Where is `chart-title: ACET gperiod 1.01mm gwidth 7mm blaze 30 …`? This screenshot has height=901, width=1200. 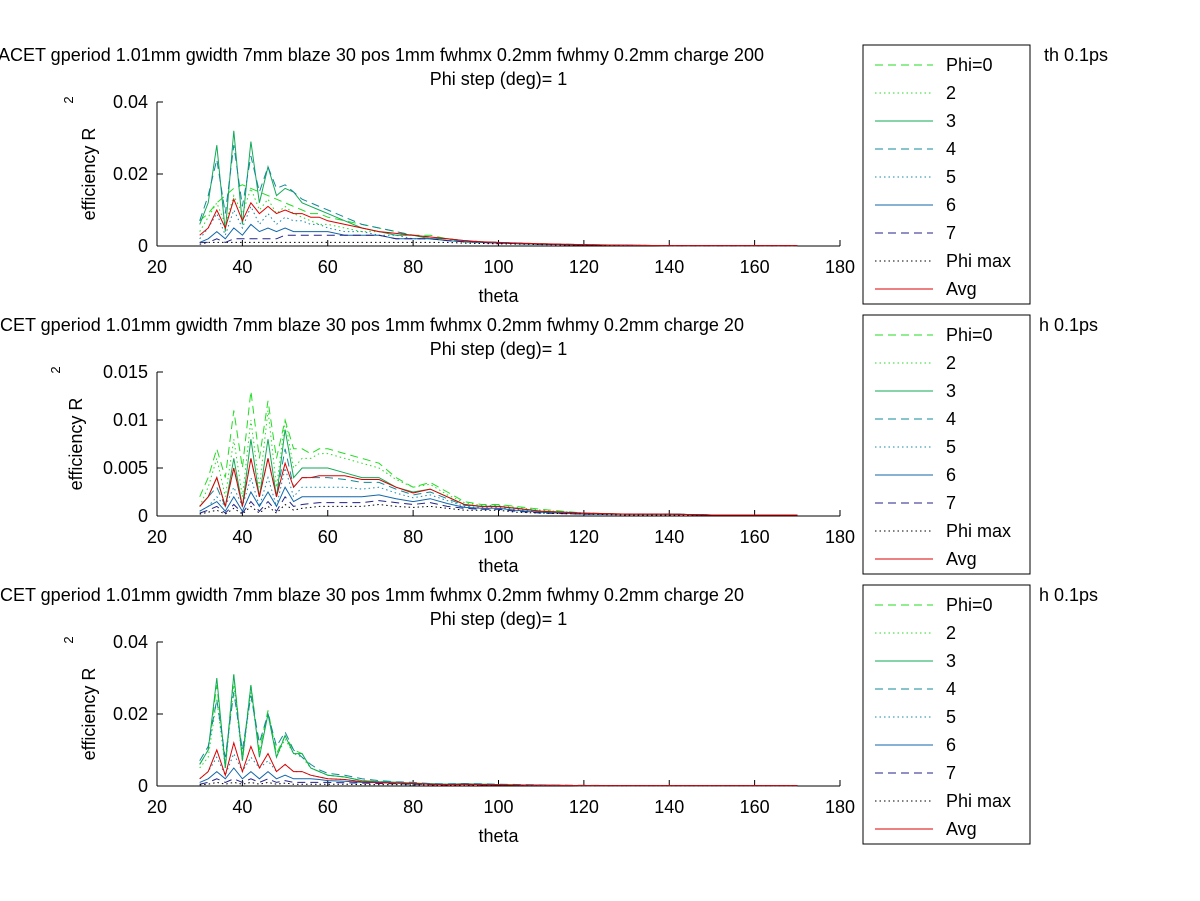 chart-title: ACET gperiod 1.01mm gwidth 7mm blaze 30 … is located at coordinates (382, 55).